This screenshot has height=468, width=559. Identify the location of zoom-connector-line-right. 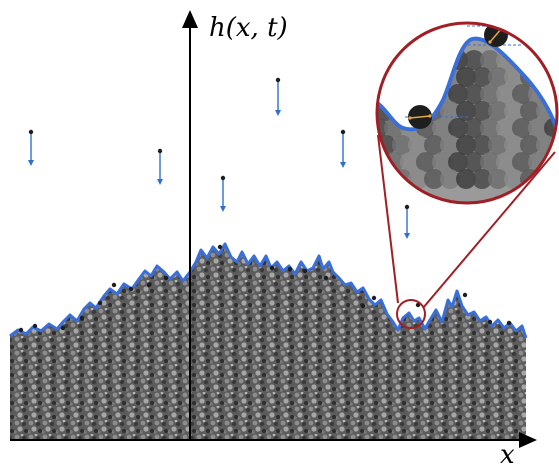
(489, 230).